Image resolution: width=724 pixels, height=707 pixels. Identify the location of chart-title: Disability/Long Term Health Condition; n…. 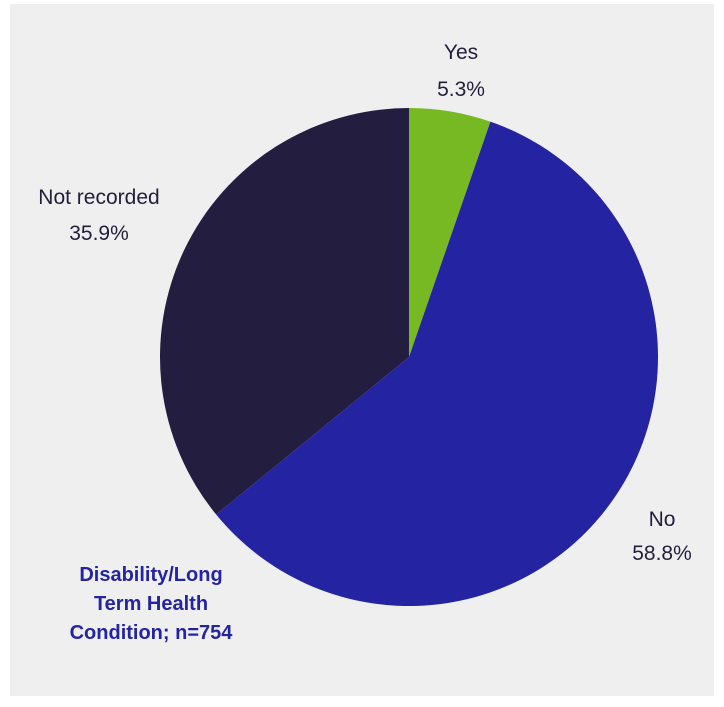
(151, 604).